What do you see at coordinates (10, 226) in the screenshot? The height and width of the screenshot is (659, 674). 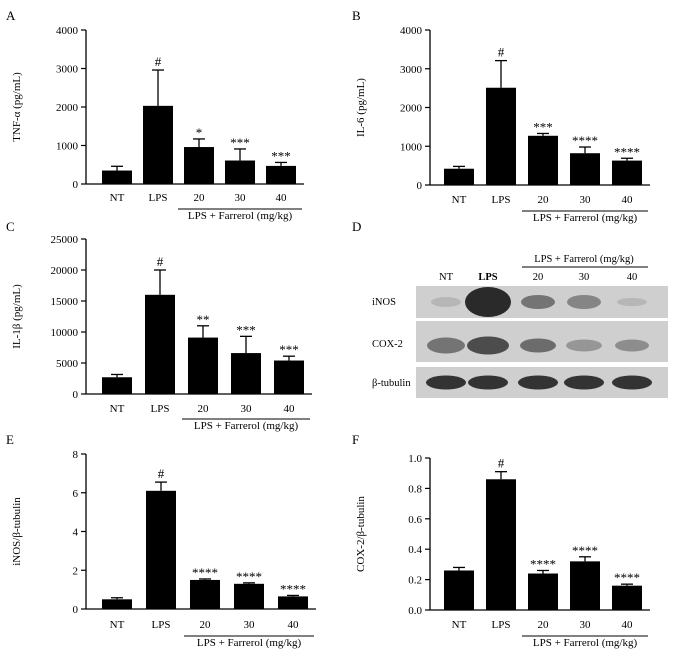 I see `panel-letter: C` at bounding box center [10, 226].